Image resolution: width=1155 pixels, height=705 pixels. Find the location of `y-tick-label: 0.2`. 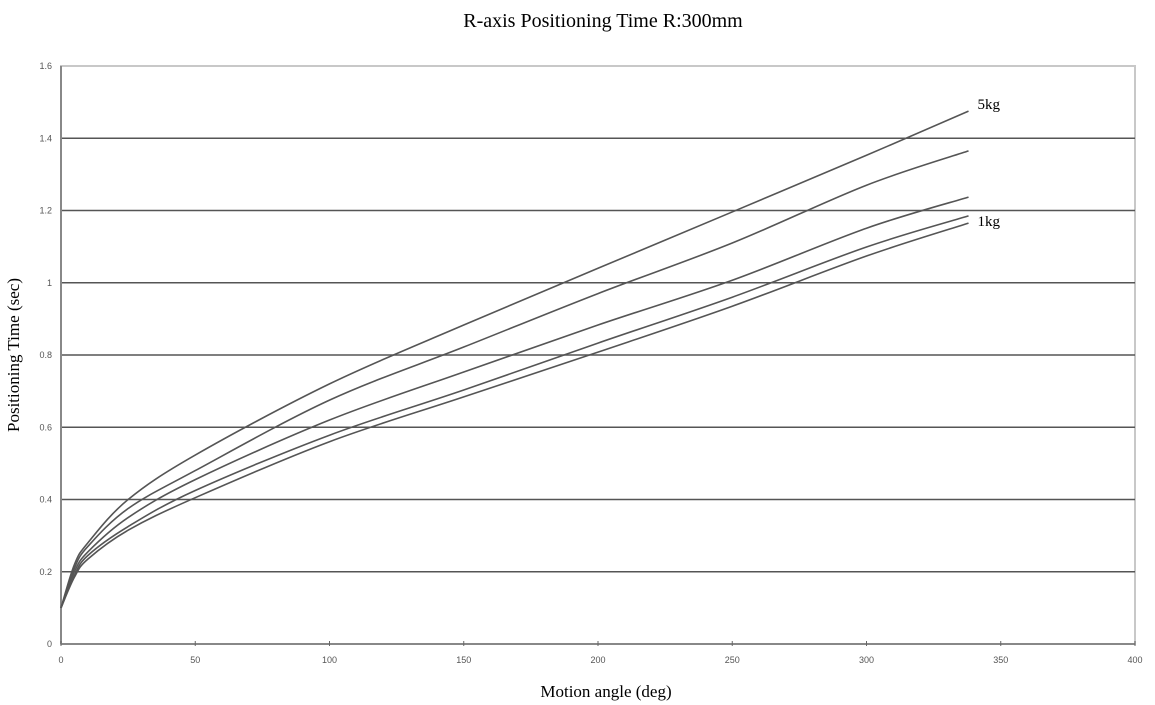

y-tick-label: 0.2 is located at coordinates (45, 572).